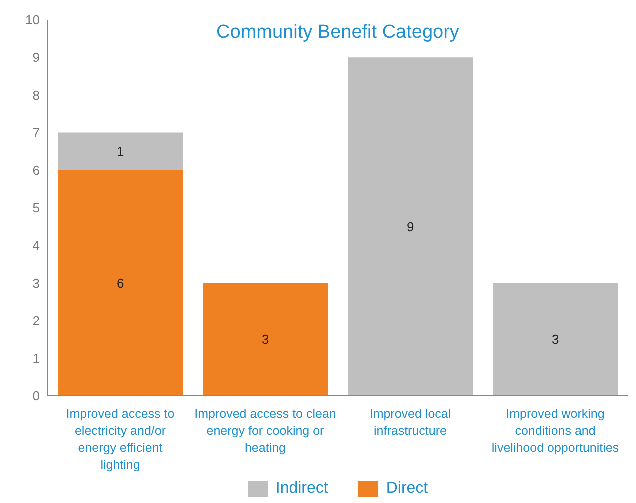 Image resolution: width=636 pixels, height=503 pixels. Describe the element at coordinates (302, 489) in the screenshot. I see `legend-label: Indirect` at that location.